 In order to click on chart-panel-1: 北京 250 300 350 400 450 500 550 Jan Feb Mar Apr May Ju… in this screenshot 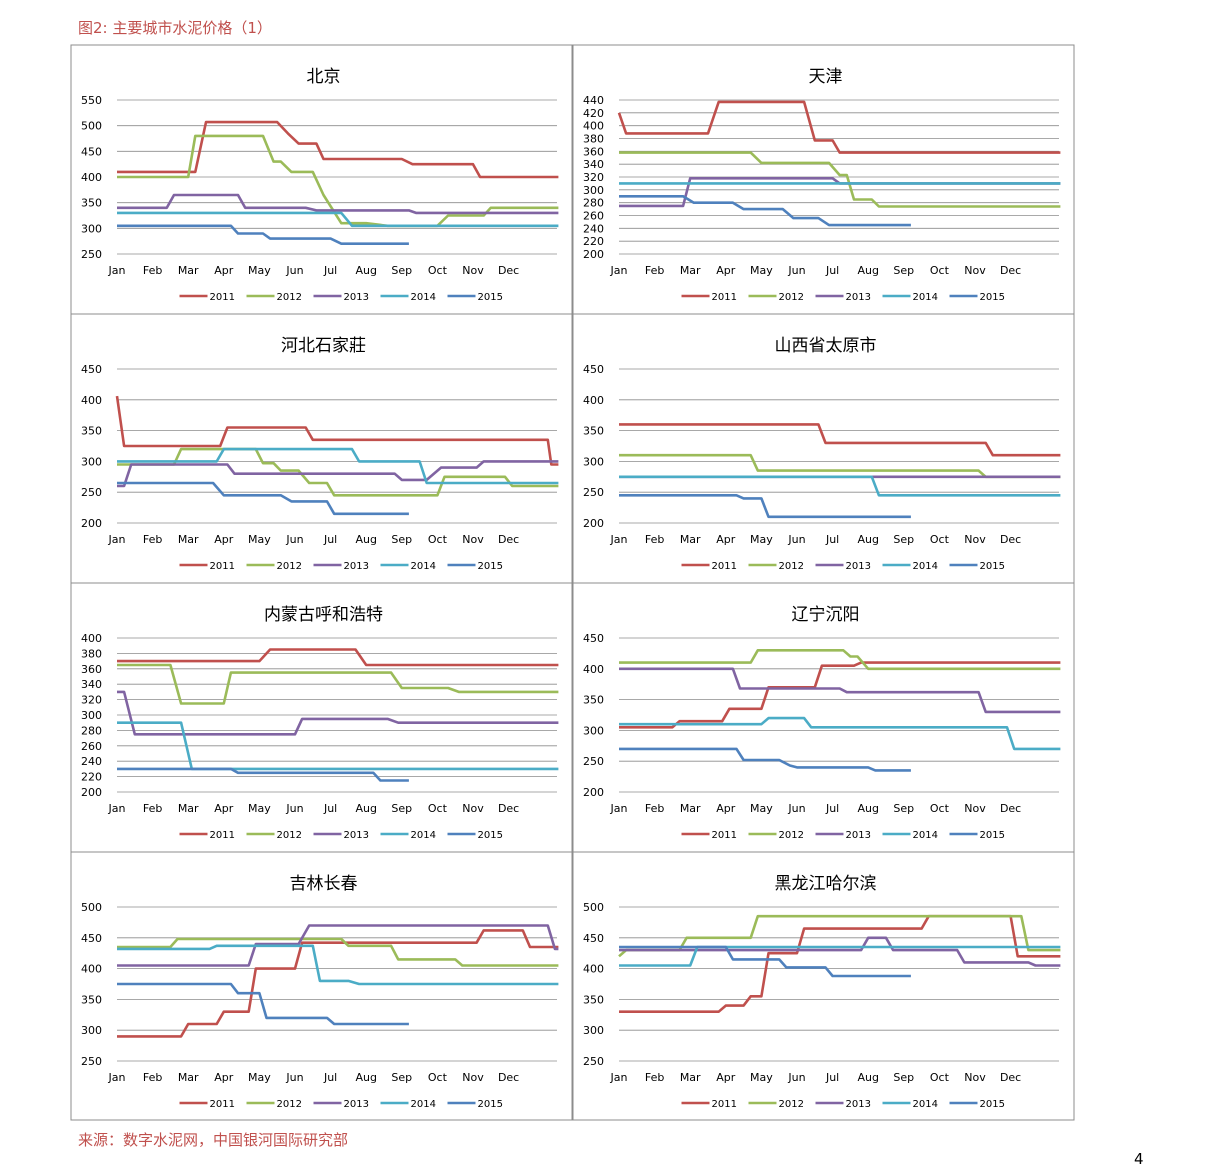, I will do `click(321, 179)`.